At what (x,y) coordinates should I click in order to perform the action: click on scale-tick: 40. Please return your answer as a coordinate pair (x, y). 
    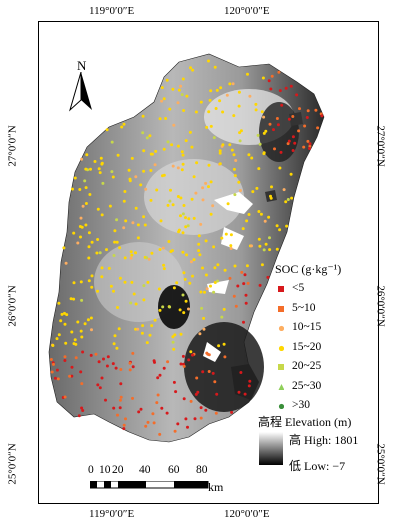
    Looking at the image, I should click on (145, 470).